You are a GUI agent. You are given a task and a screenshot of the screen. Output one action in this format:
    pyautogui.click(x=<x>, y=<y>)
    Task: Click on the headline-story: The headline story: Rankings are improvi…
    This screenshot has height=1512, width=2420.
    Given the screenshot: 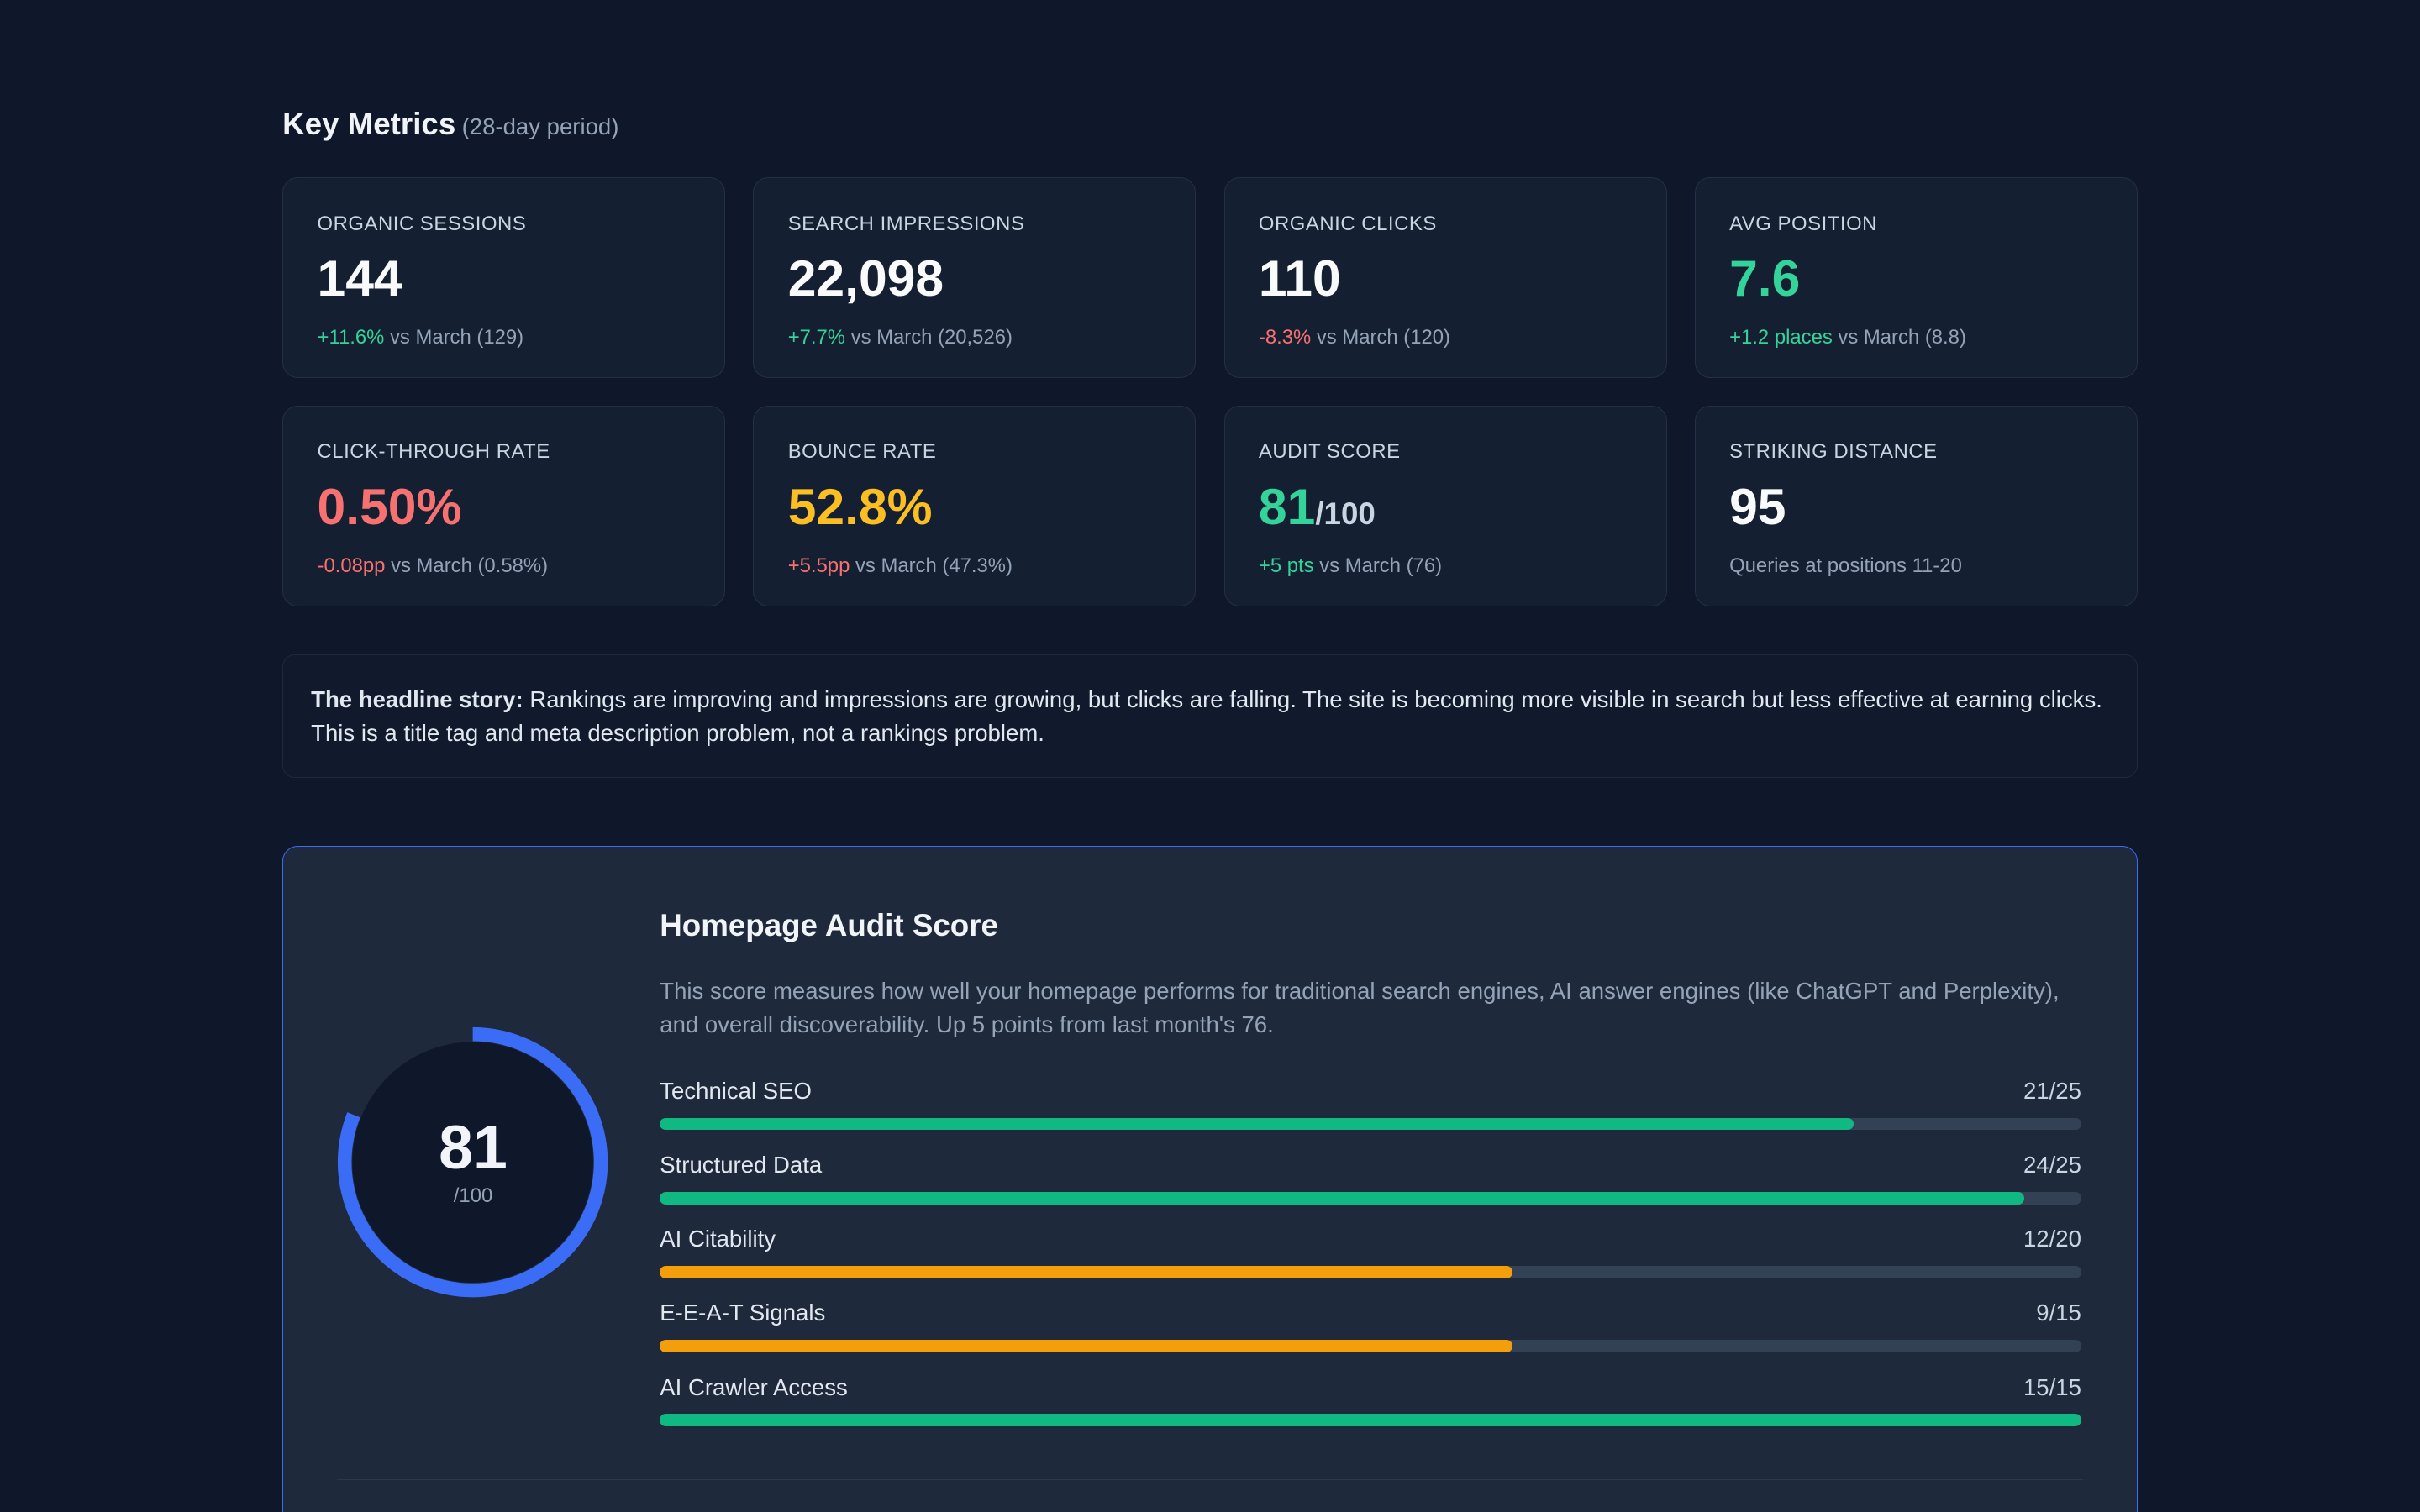 What is the action you would take?
    pyautogui.click(x=1210, y=716)
    